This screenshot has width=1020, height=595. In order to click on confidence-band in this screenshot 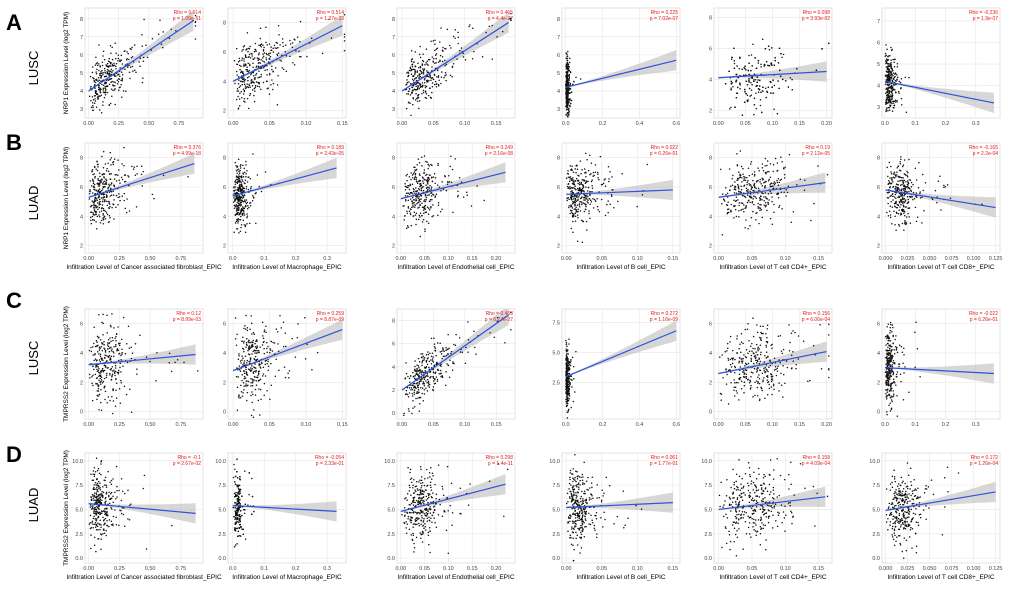, I will do `click(619, 190)`.